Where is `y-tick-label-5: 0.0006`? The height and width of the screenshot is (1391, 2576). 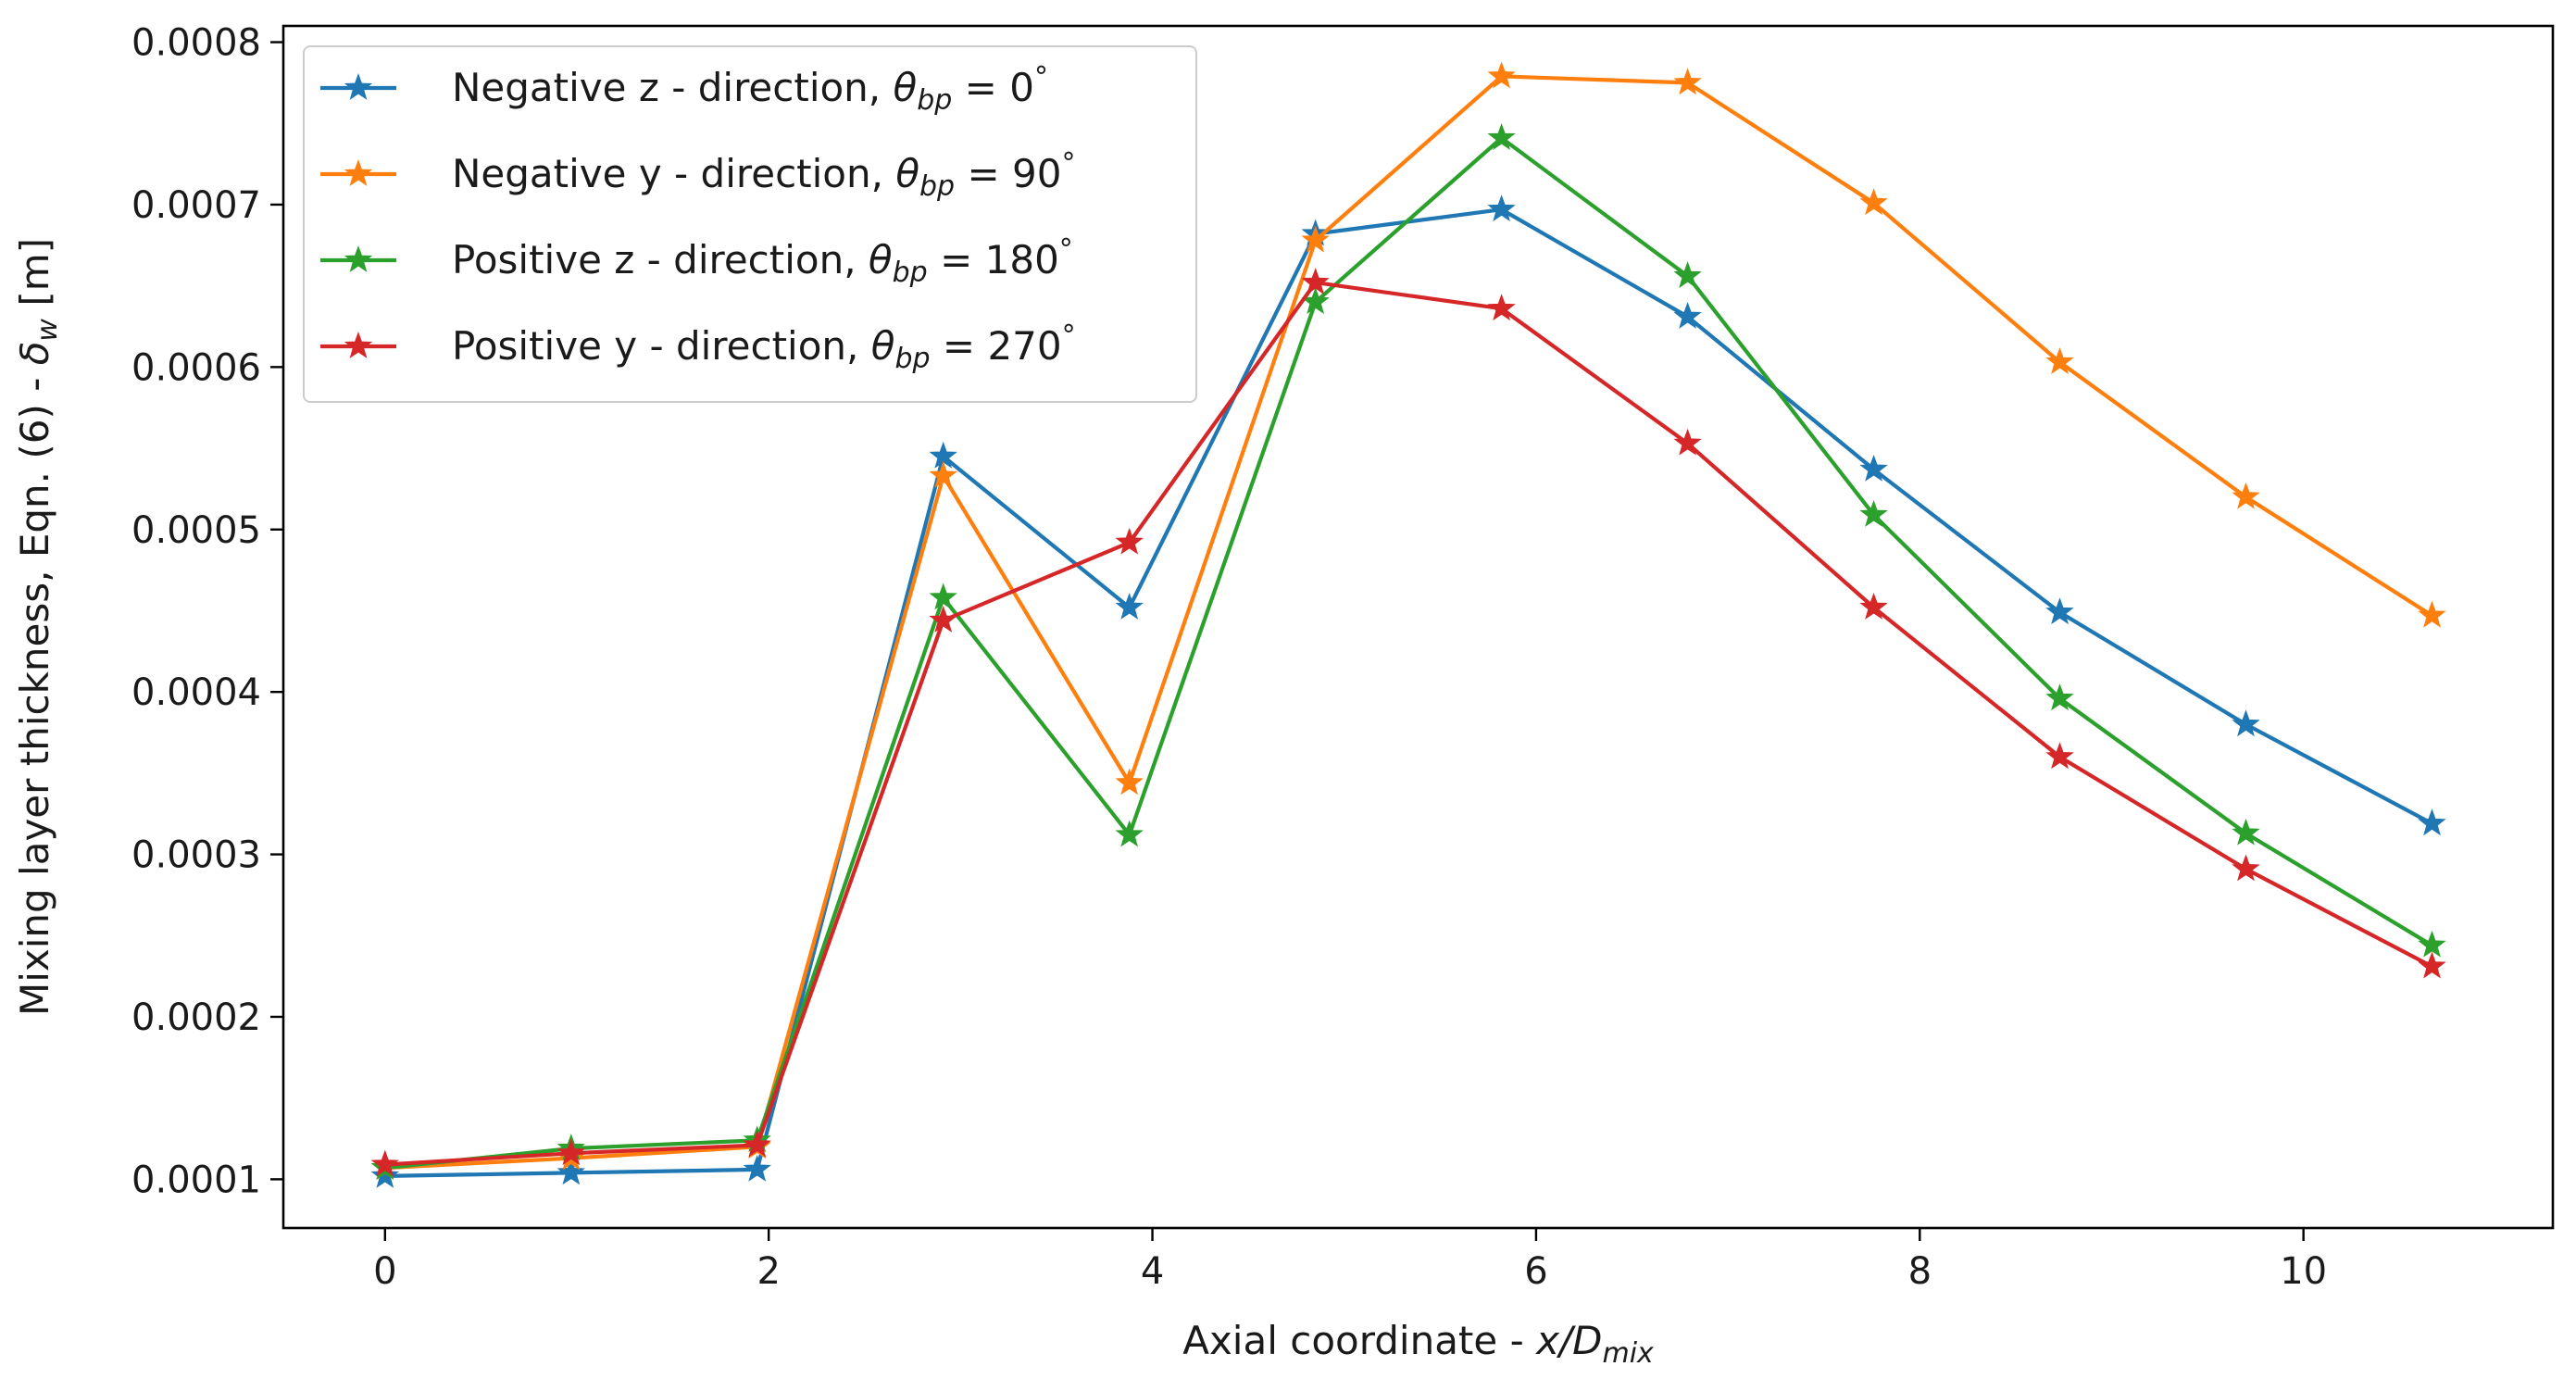
y-tick-label-5: 0.0006 is located at coordinates (196, 367).